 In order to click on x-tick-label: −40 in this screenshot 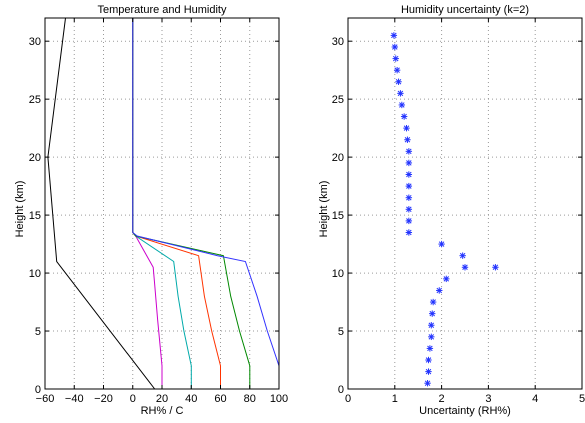, I will do `click(74, 399)`.